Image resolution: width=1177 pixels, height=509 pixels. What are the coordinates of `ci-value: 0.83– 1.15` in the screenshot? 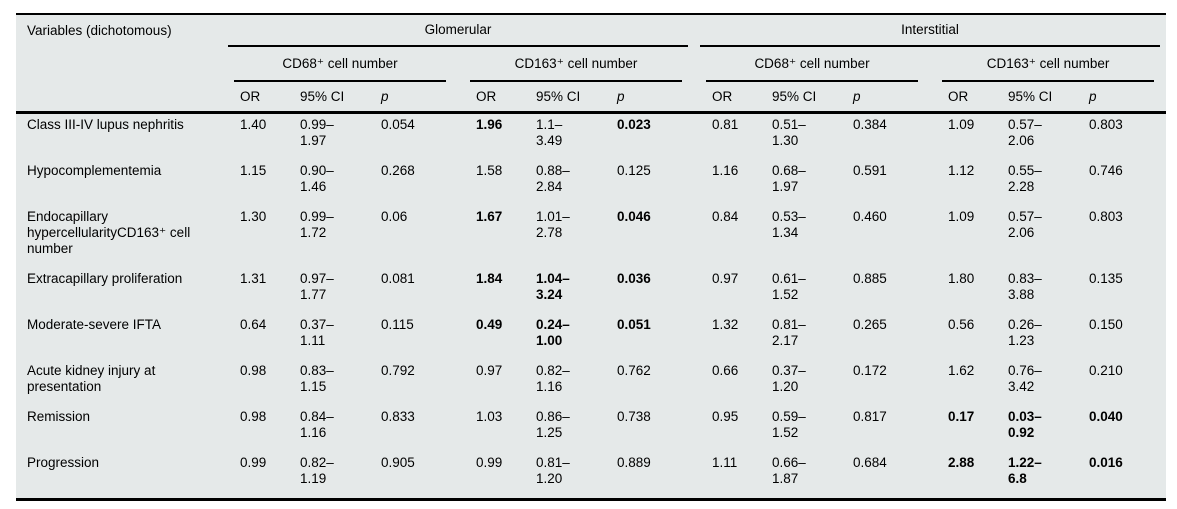 It's located at (317, 378).